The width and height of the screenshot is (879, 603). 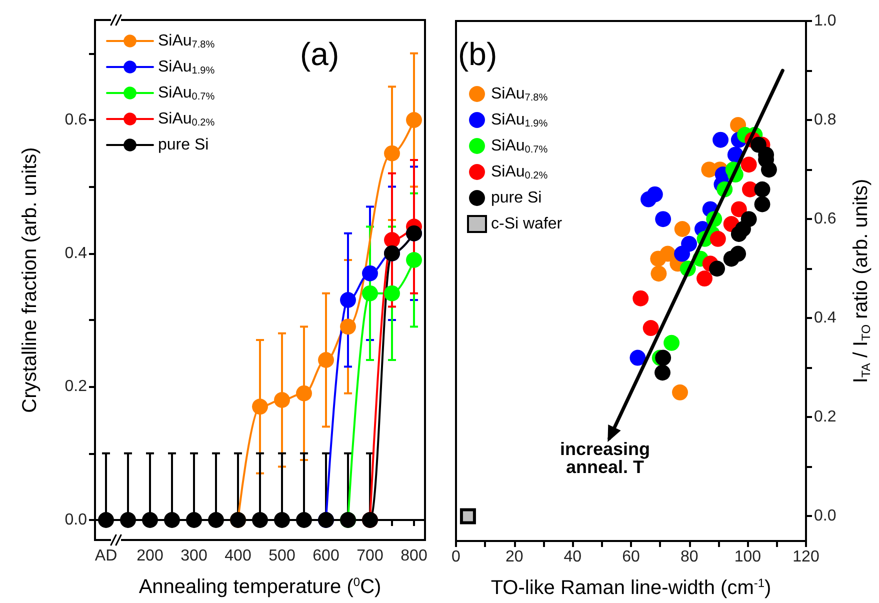 I want to click on x-tick-label: 700, so click(x=370, y=556).